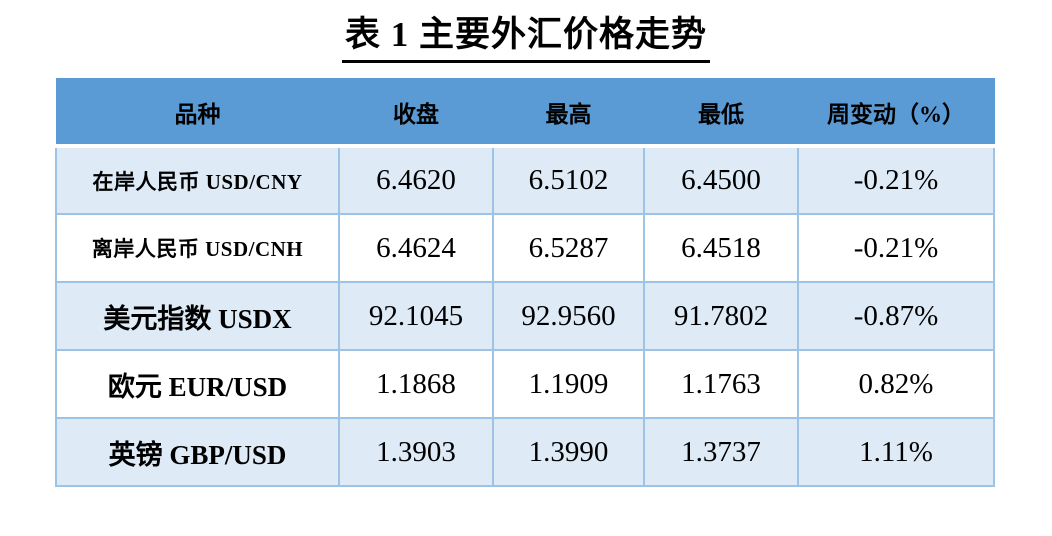  What do you see at coordinates (896, 316) in the screenshot?
I see `weekly-change-cell: -0.87%` at bounding box center [896, 316].